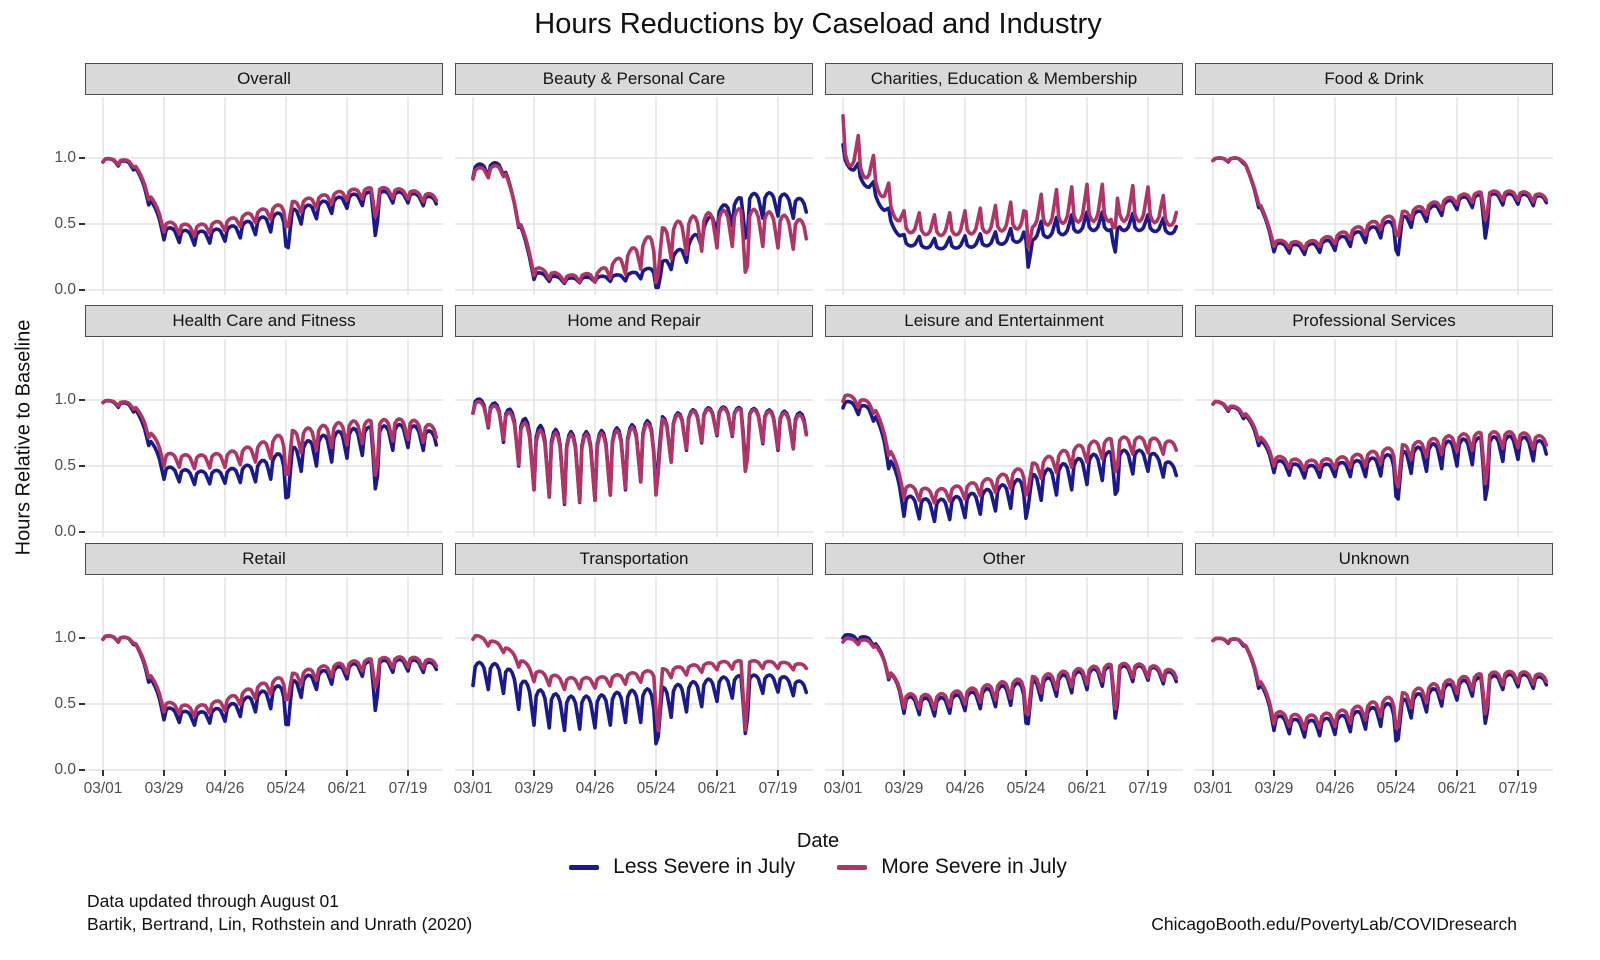 Image resolution: width=1600 pixels, height=960 pixels. Describe the element at coordinates (23, 437) in the screenshot. I see `y-axis-title: Hours Relative to Baseline` at that location.